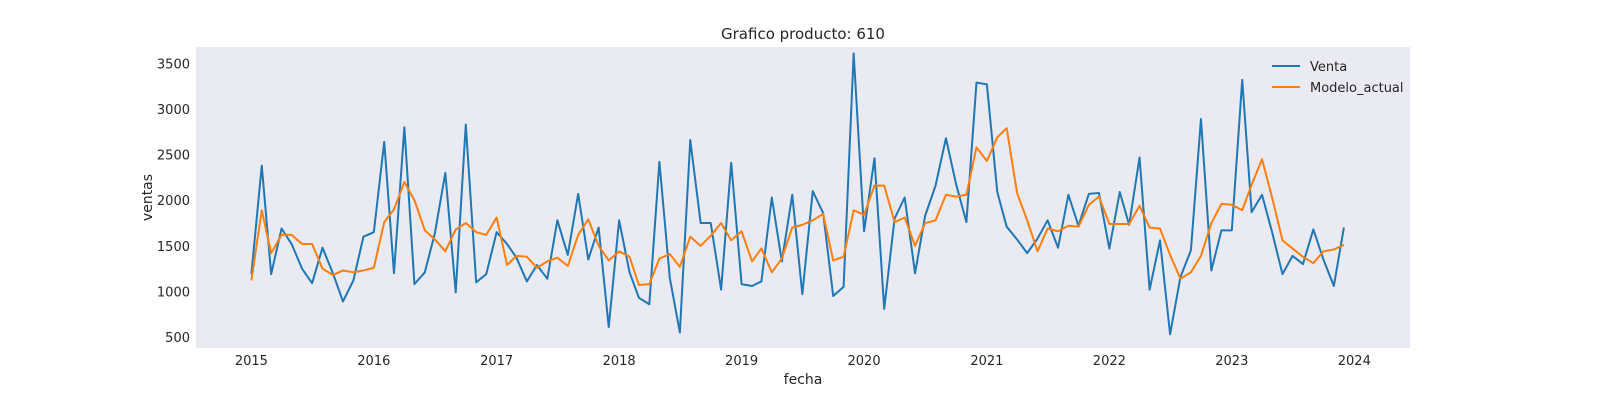 This screenshot has width=1600, height=404. I want to click on x-tick-label: 2023, so click(1231, 361).